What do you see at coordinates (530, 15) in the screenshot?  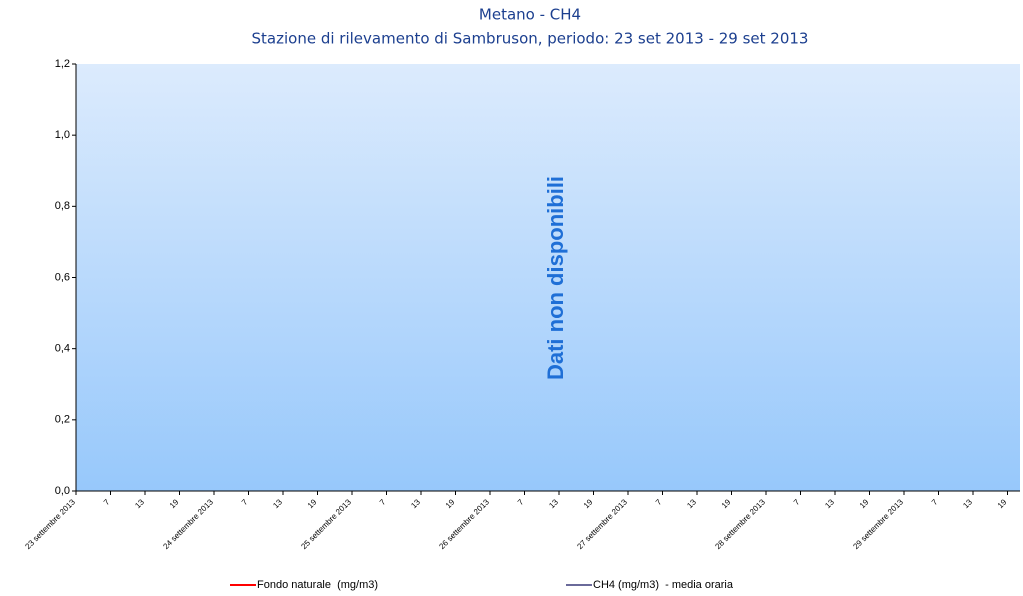 I see `chart-title: Metano - CH4` at bounding box center [530, 15].